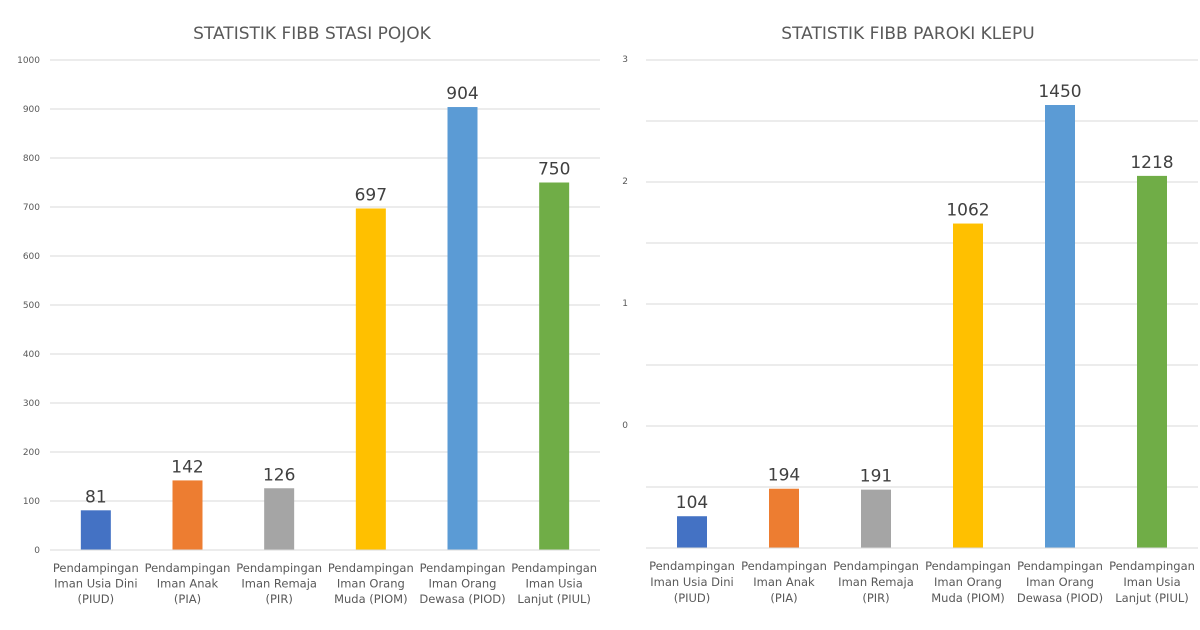 This screenshot has height=630, width=1200. What do you see at coordinates (625, 60) in the screenshot?
I see `y-tick-label: 3` at bounding box center [625, 60].